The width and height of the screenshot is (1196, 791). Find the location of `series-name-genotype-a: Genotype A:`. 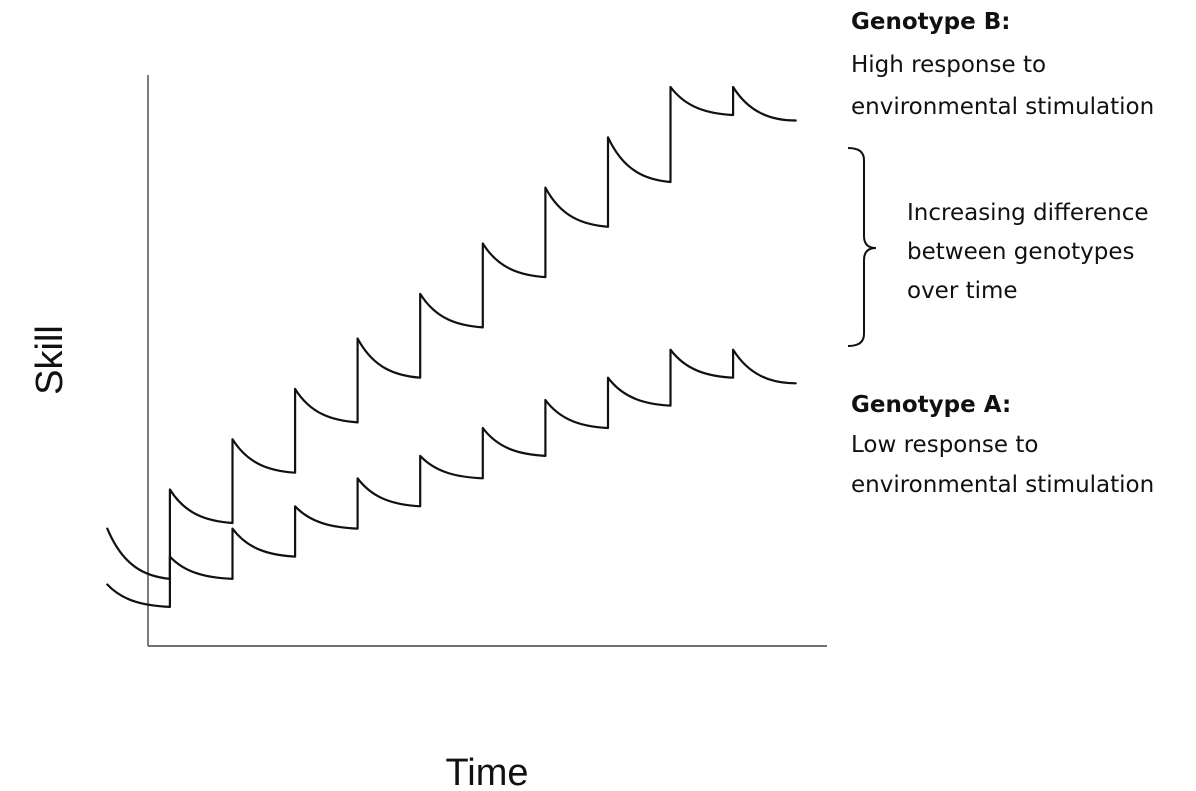

series-name-genotype-a: Genotype A: is located at coordinates (931, 405).